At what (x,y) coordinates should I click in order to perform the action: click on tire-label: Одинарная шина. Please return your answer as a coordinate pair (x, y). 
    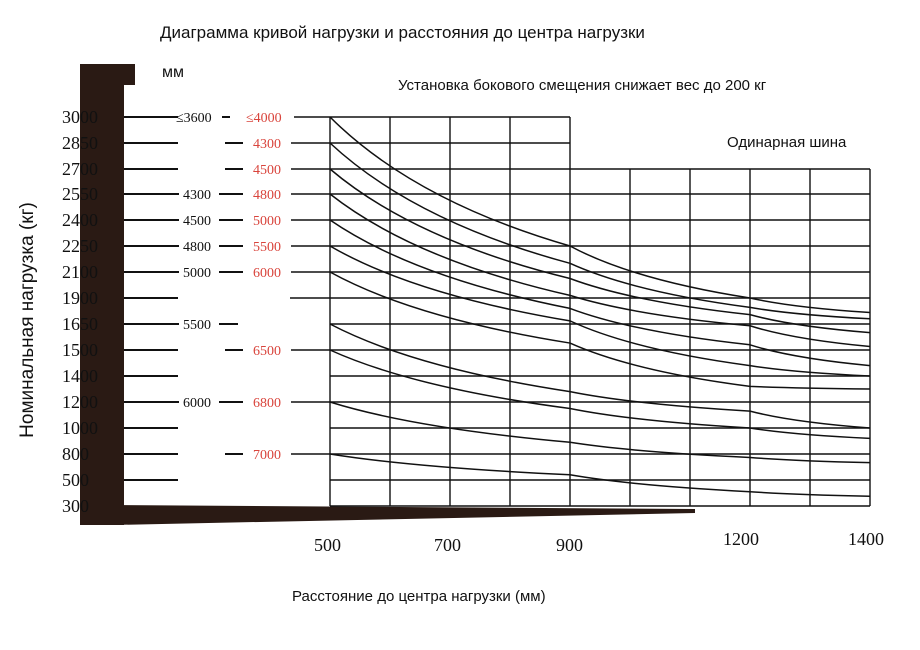
    Looking at the image, I should click on (787, 142).